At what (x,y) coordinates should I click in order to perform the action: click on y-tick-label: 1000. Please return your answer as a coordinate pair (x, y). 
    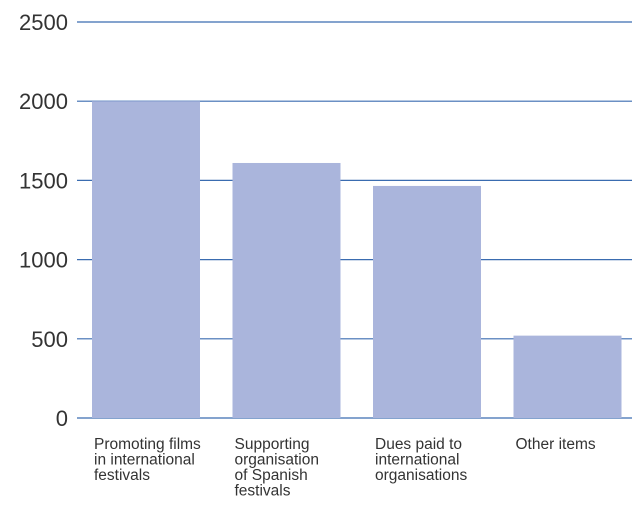
    Looking at the image, I should click on (43, 260).